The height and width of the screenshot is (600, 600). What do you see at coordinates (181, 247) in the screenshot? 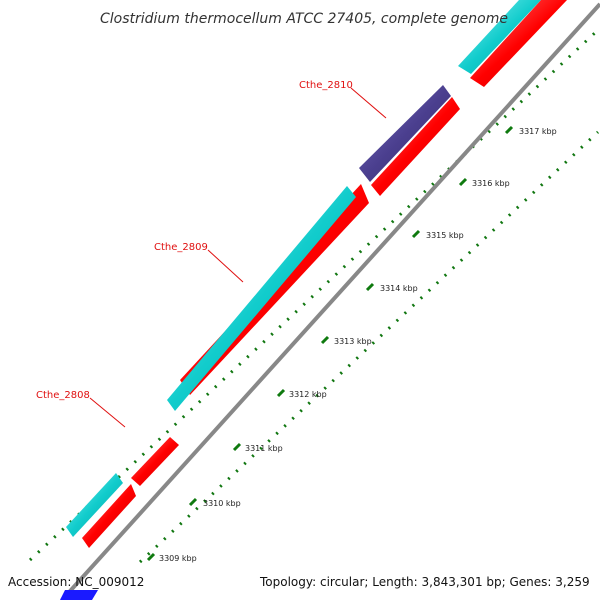
I see `gene-label-cthe-2809: Cthe_2809` at bounding box center [181, 247].